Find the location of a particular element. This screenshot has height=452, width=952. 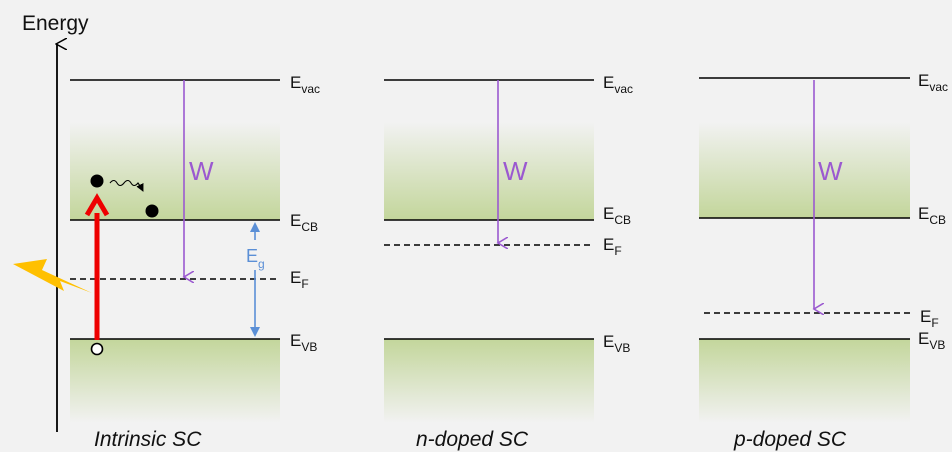

caption-p-doped: p-doped SC is located at coordinates (790, 439).